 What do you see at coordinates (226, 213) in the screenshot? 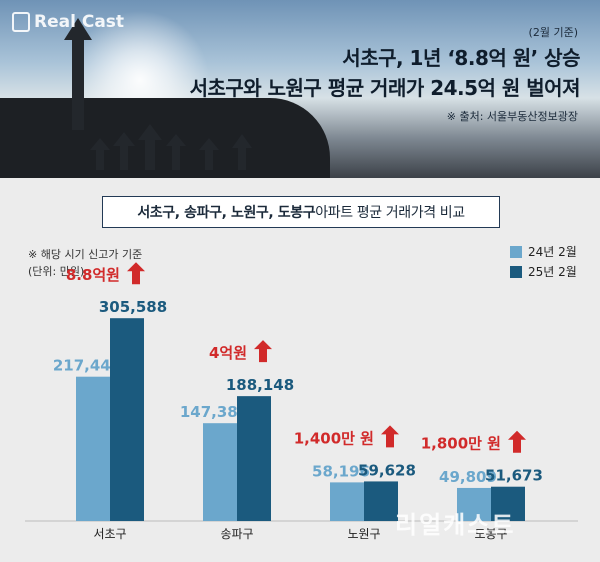
I see `comparison-districts: 서초구, 송파구, 노원구, 도봉구` at bounding box center [226, 213].